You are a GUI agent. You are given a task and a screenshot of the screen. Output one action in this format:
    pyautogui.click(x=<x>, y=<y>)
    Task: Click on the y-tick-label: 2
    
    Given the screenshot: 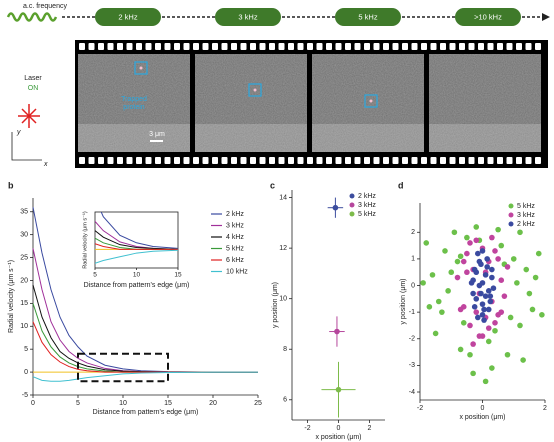 What is the action you would take?
    pyautogui.click(x=413, y=232)
    